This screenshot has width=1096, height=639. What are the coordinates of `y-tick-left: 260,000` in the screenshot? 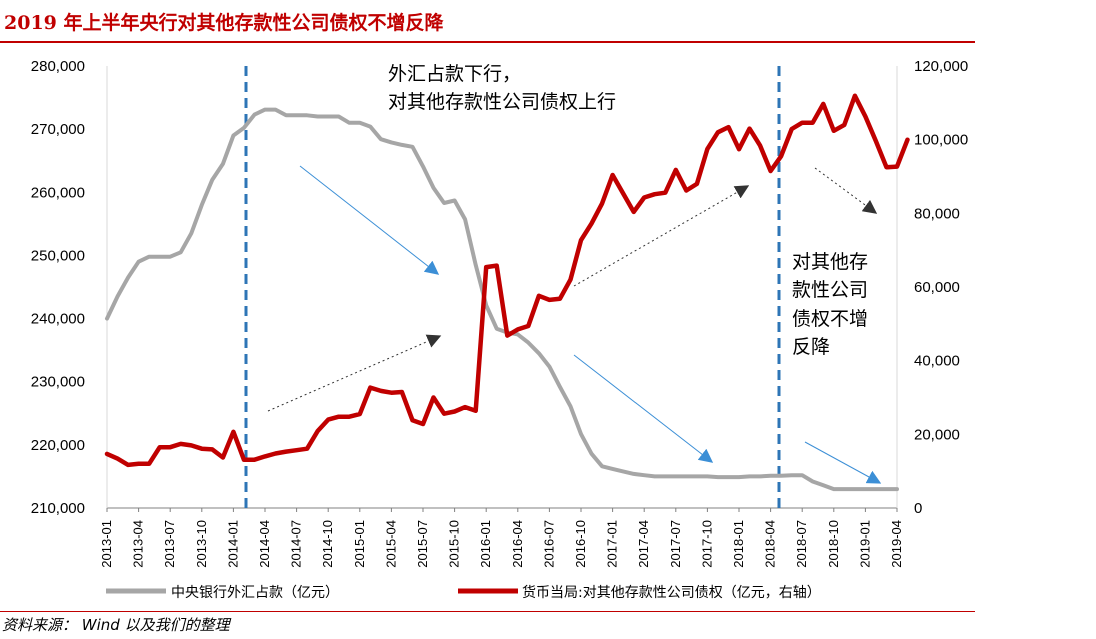 It's located at (58, 192).